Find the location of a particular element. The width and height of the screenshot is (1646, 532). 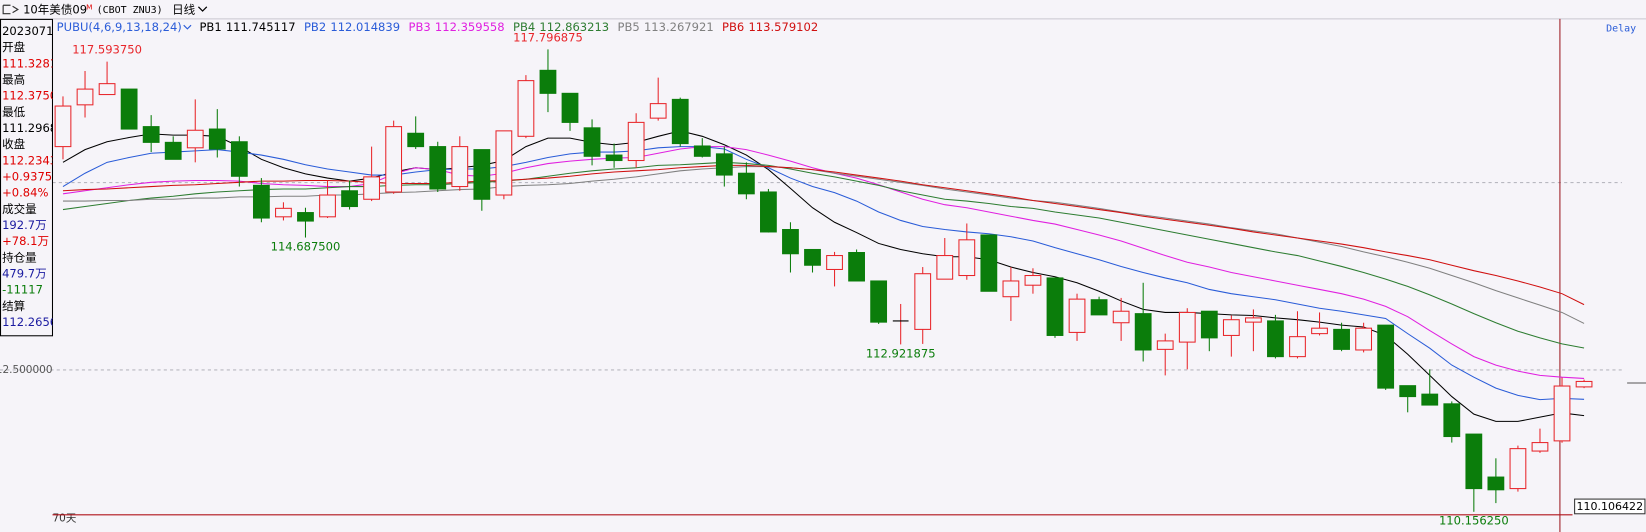

period-dropdown-icon is located at coordinates (202, 9).